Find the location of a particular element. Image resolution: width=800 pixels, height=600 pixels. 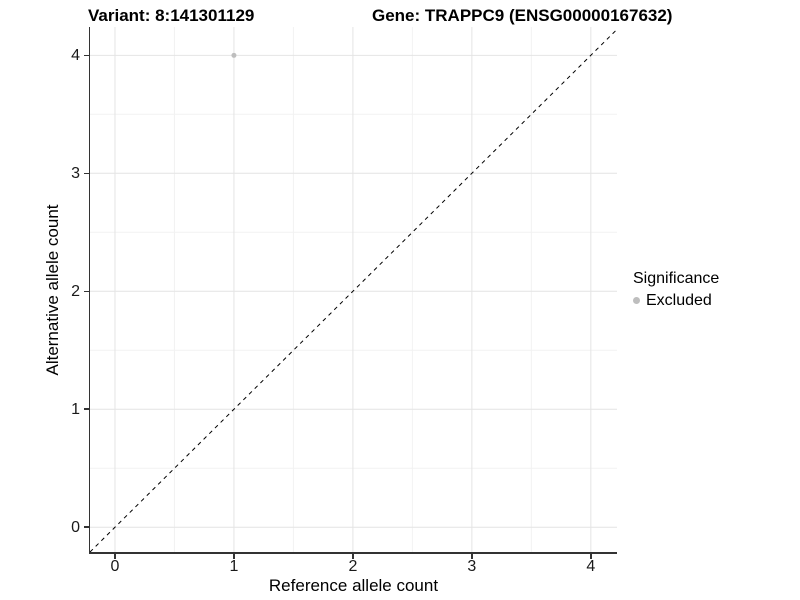

variant-title: Variant: 8:141301129 is located at coordinates (171, 15).